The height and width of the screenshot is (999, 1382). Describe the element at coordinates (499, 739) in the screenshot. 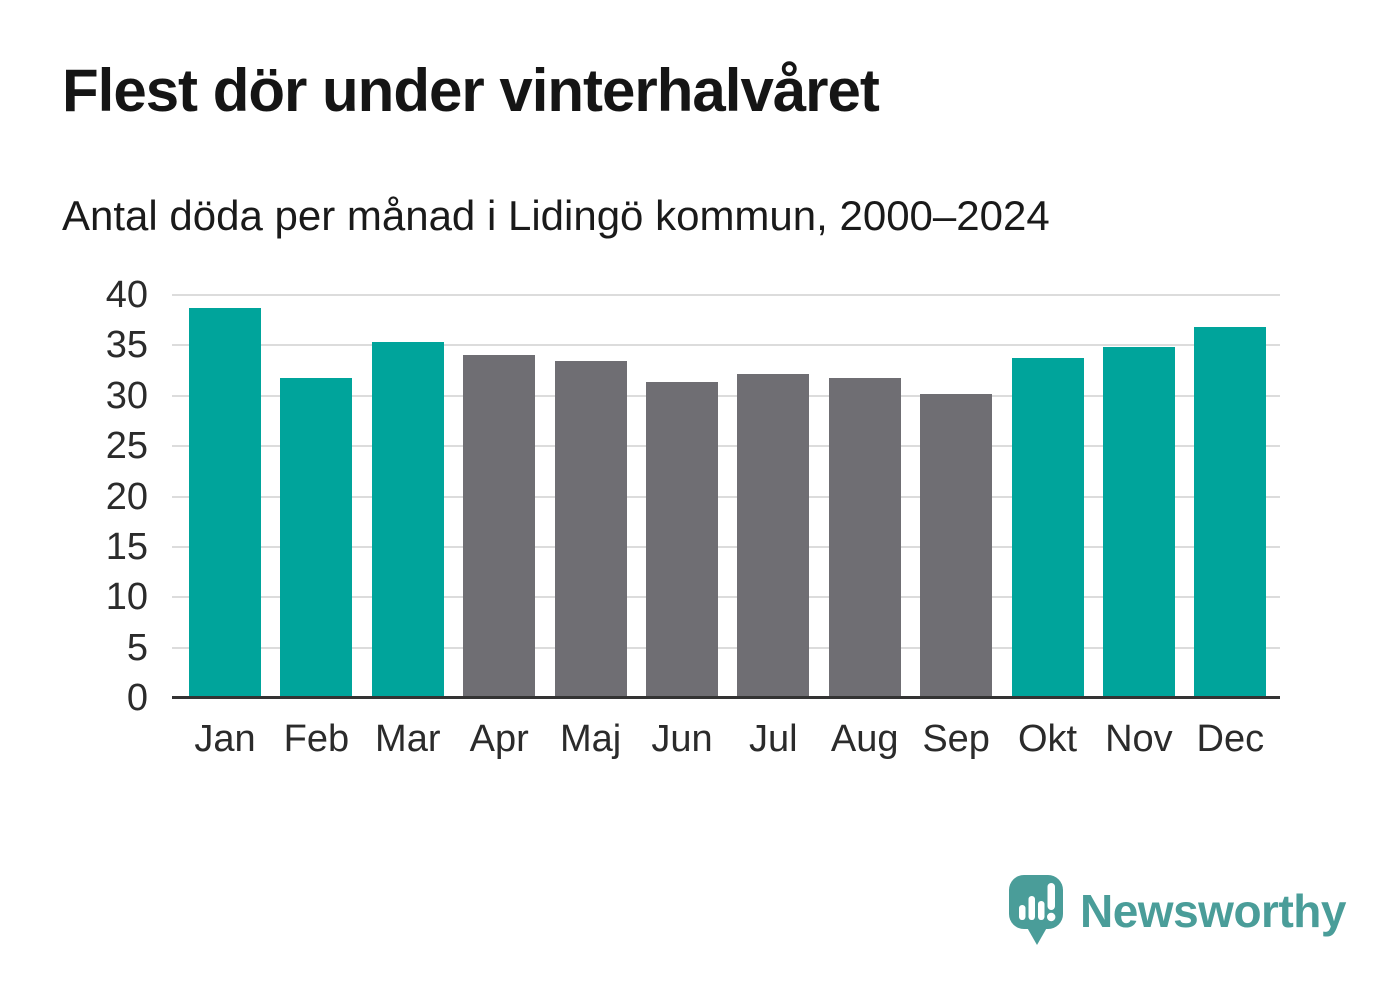

I see `x-tick-label-apr: Apr` at that location.